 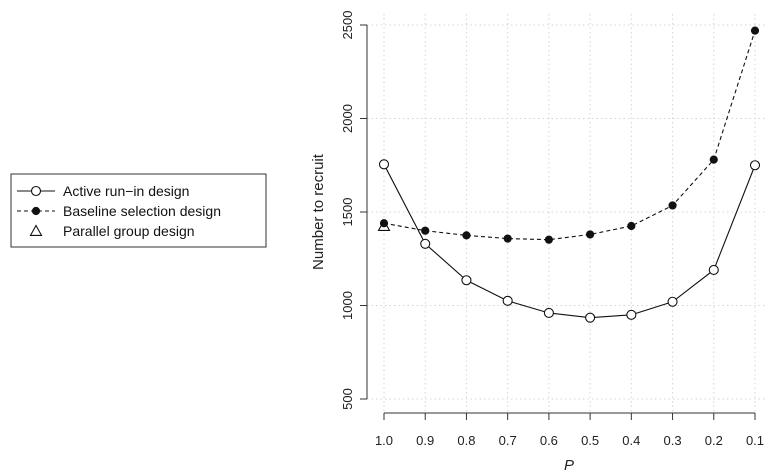 What do you see at coordinates (466, 440) in the screenshot?
I see `x-tick-label: 0.8` at bounding box center [466, 440].